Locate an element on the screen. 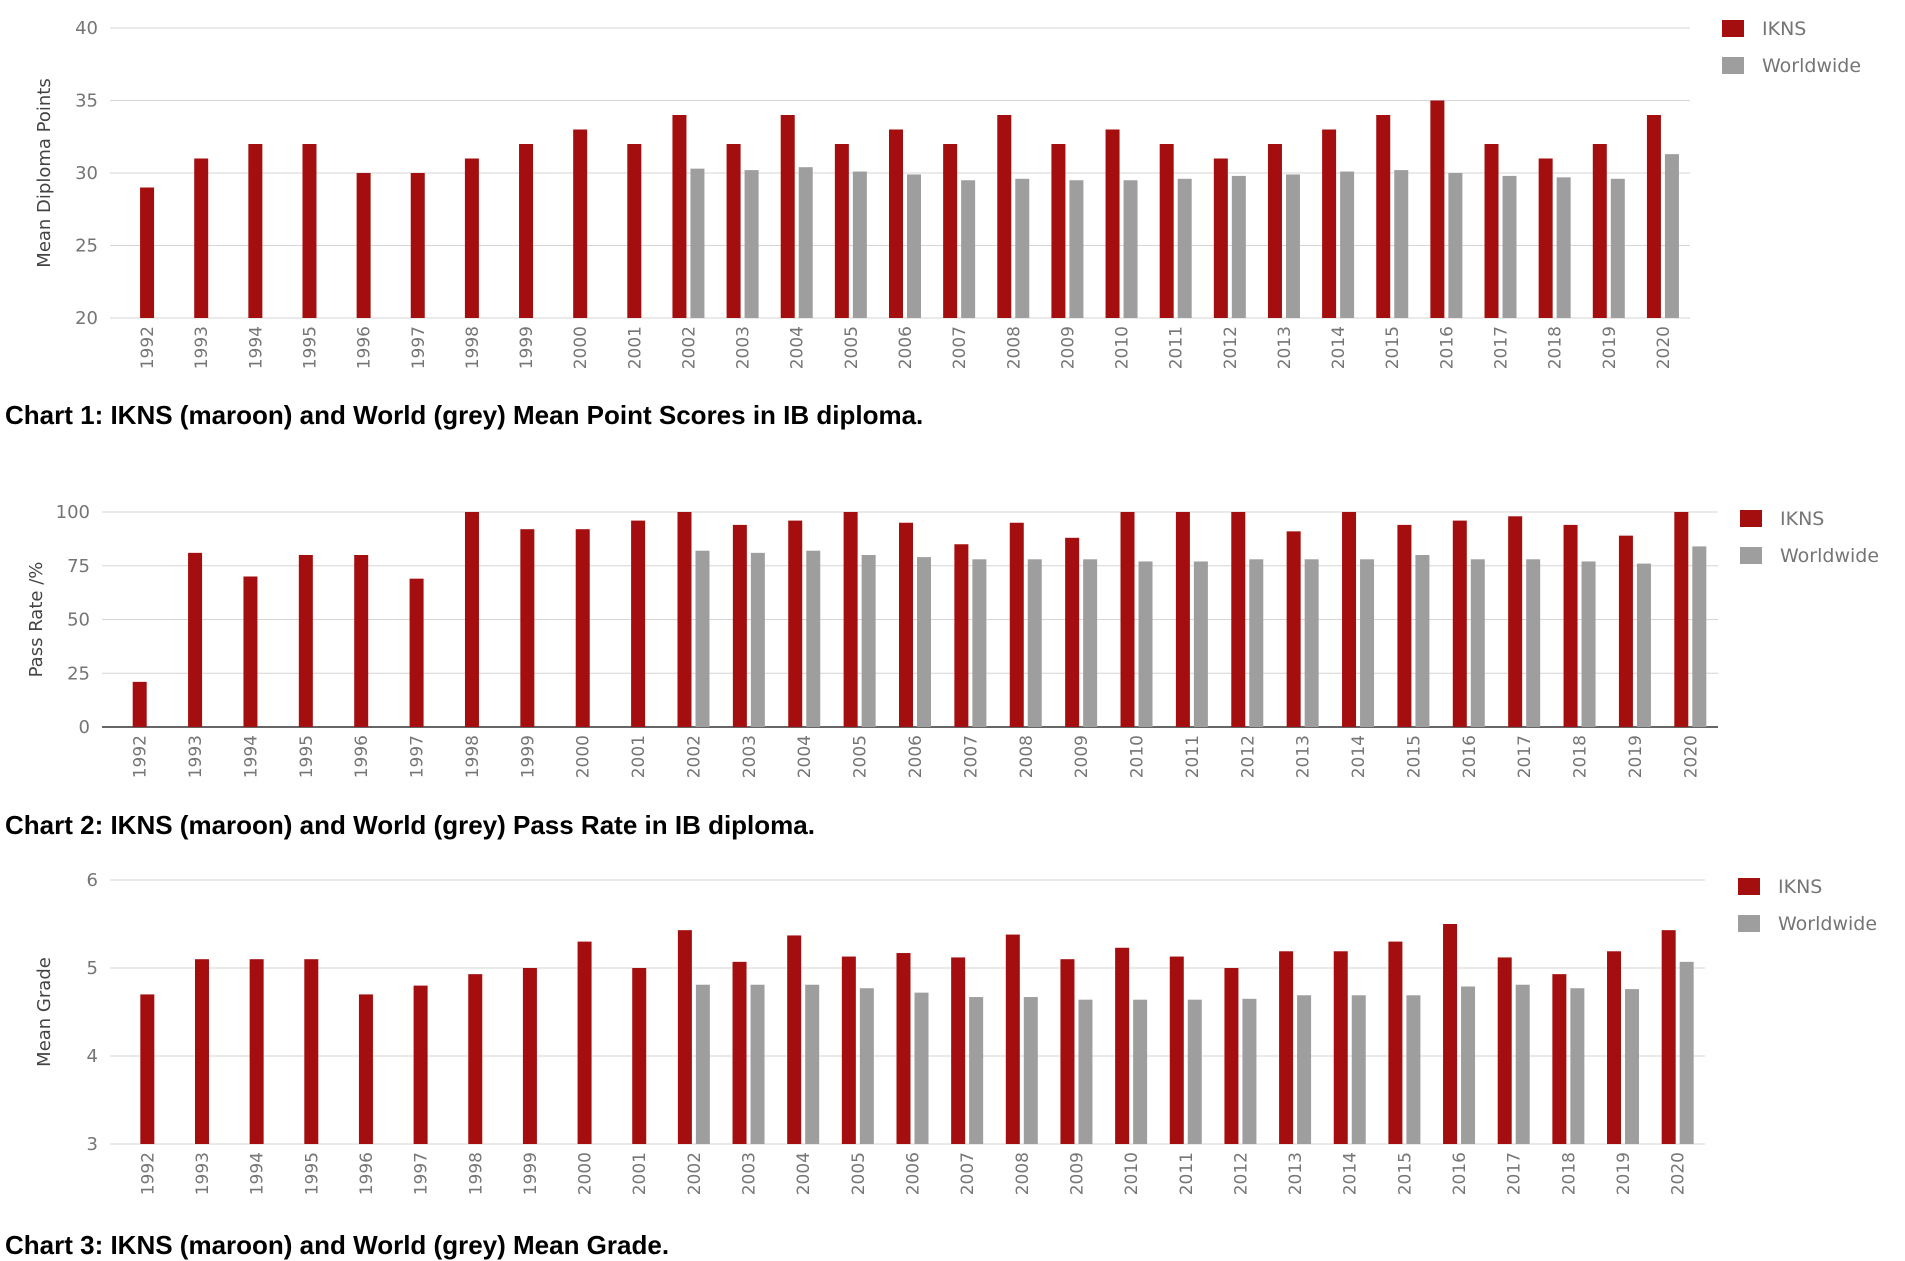  x-tick-label: 2019 is located at coordinates (1610, 347).